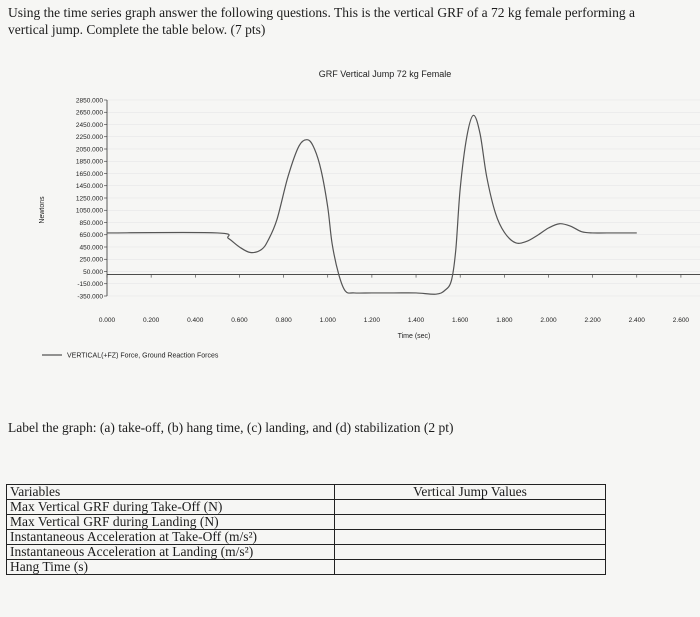 The width and height of the screenshot is (700, 617). I want to click on y-tick-label: 1450.000, so click(89, 186).